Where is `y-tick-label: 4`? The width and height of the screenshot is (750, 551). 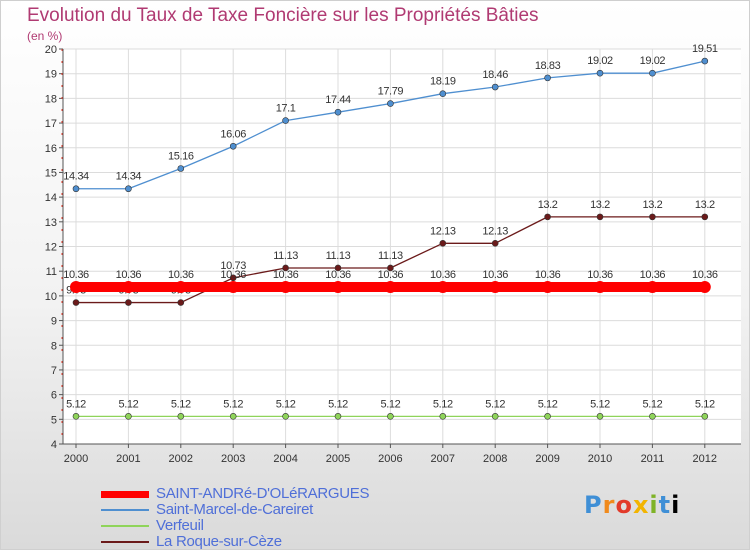 y-tick-label: 4 is located at coordinates (54, 445).